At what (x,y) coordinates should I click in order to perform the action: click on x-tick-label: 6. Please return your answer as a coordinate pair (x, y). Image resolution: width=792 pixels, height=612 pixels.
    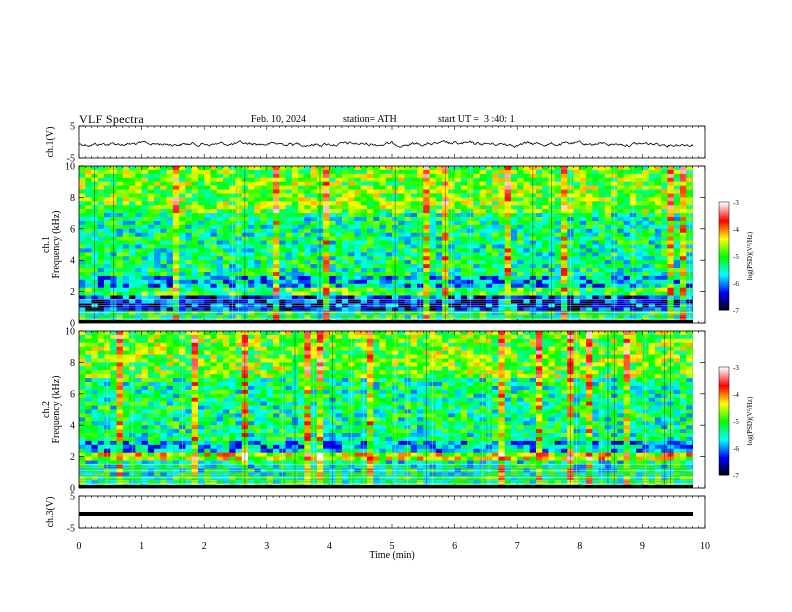
    Looking at the image, I should click on (454, 546).